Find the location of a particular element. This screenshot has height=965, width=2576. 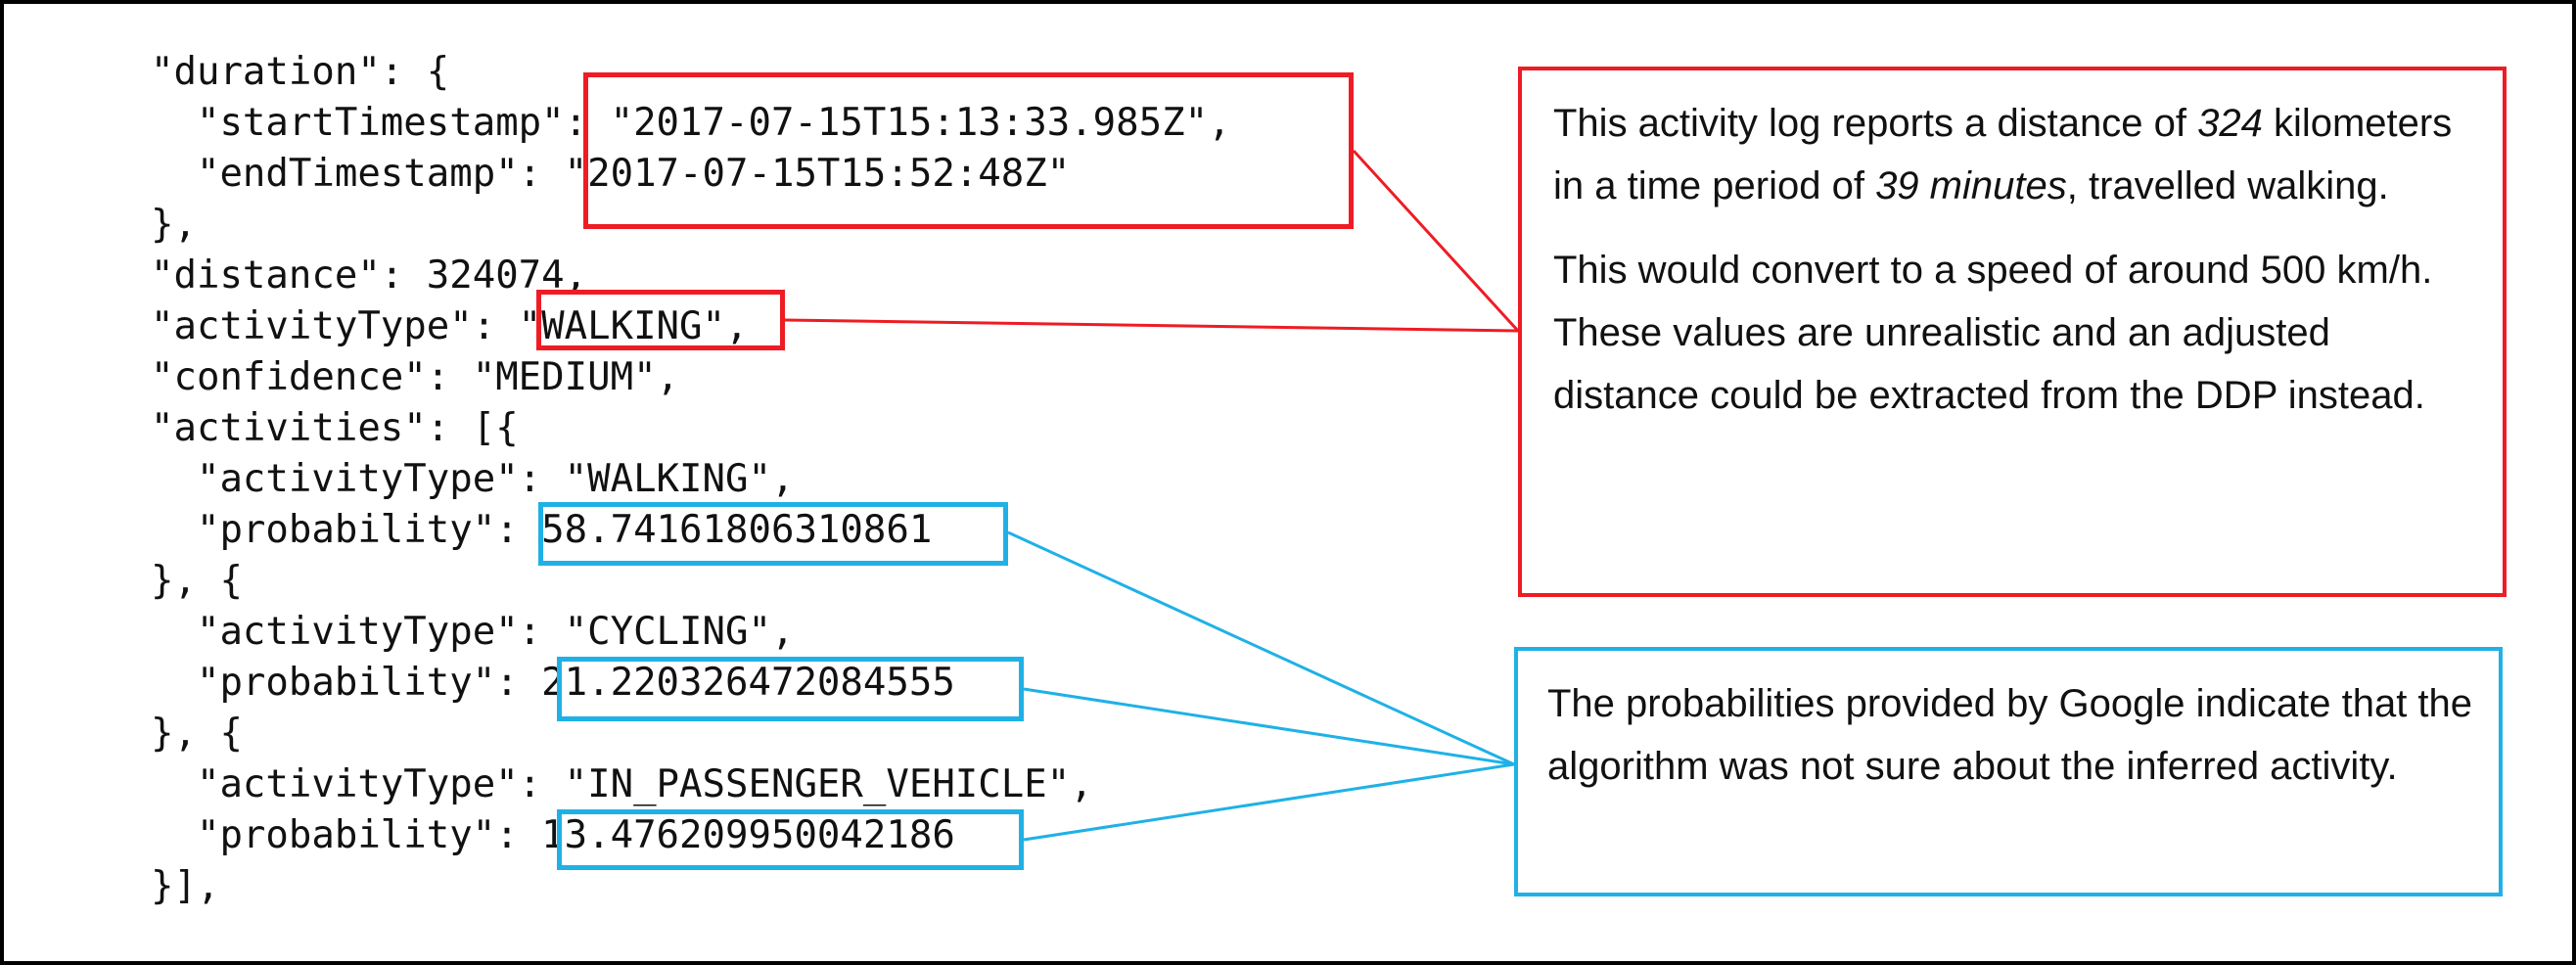

note-text: kilometers in a time period of is located at coordinates (2003, 154).